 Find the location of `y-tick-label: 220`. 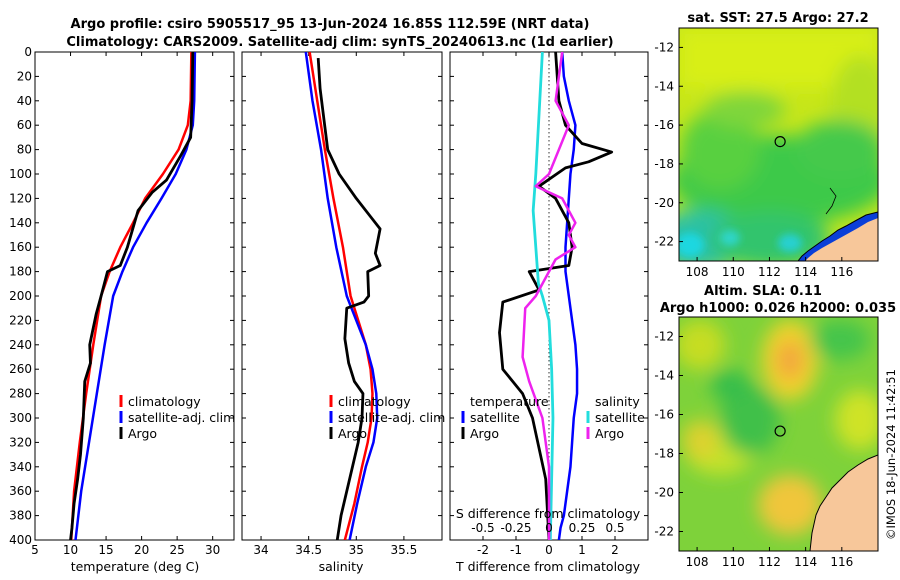

y-tick-label: 220 is located at coordinates (20, 320).